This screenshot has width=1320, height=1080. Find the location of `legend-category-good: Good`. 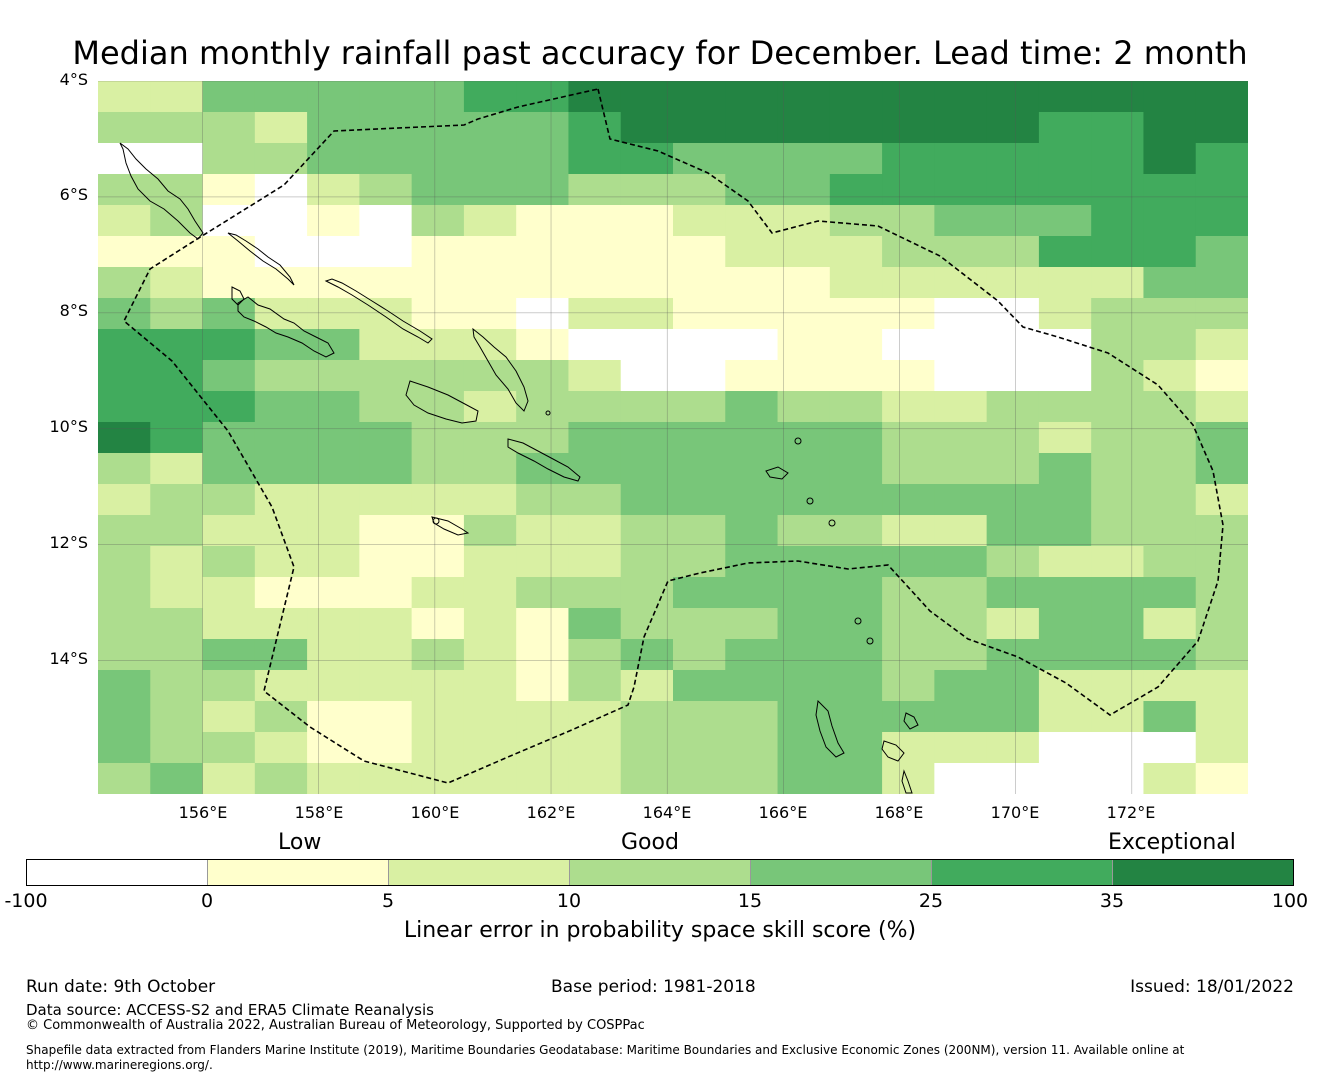

legend-category-good: Good is located at coordinates (650, 842).